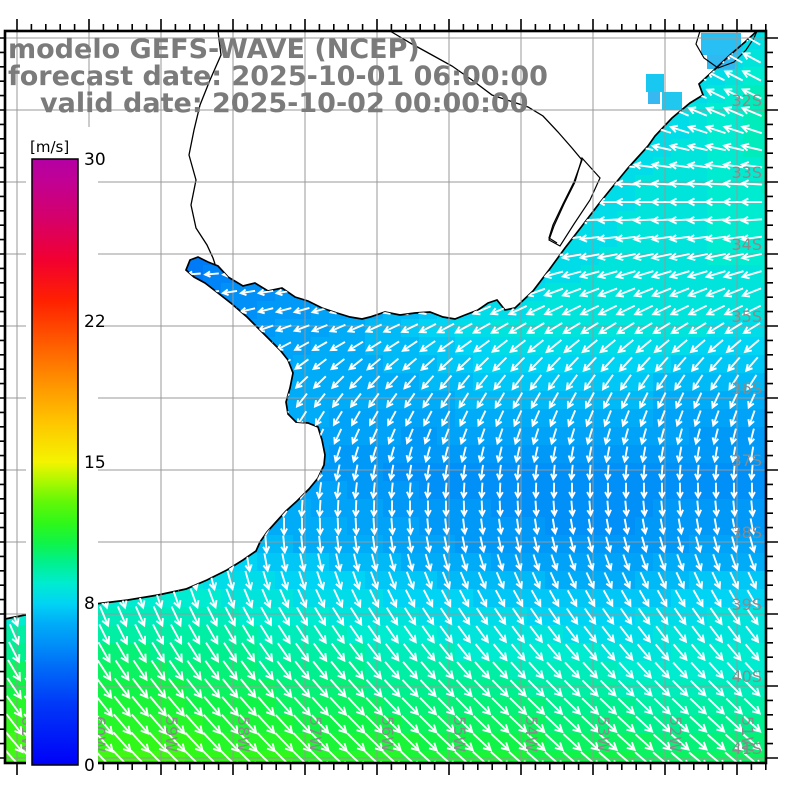 Image resolution: width=800 pixels, height=800 pixels. I want to click on colorbar-unit-label: [m/s], so click(49, 147).